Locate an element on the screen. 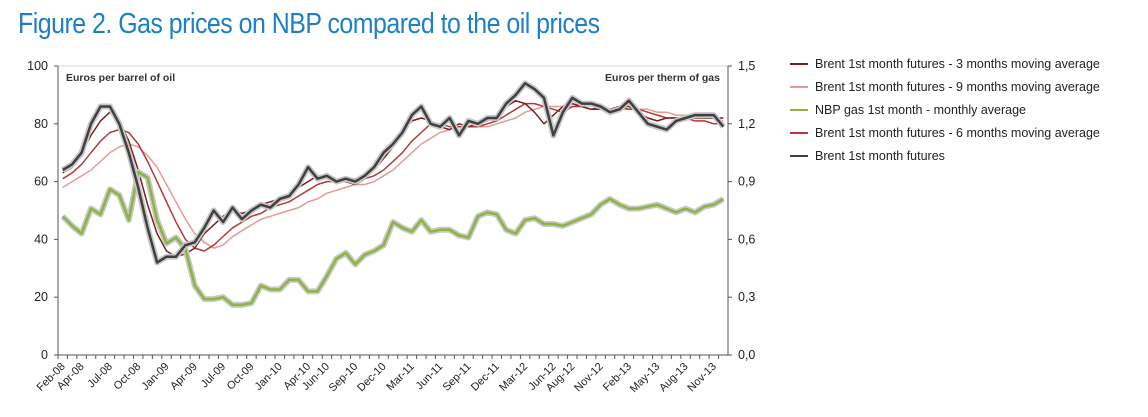 The image size is (1148, 417). x-tick-label: May-13 is located at coordinates (645, 378).